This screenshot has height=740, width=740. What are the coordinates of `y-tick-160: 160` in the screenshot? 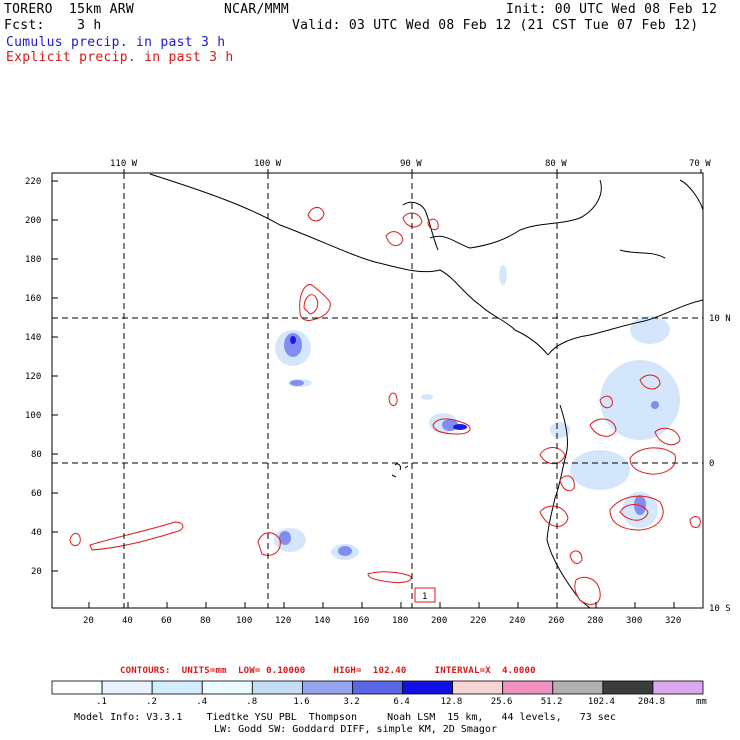 It's located at (33, 299).